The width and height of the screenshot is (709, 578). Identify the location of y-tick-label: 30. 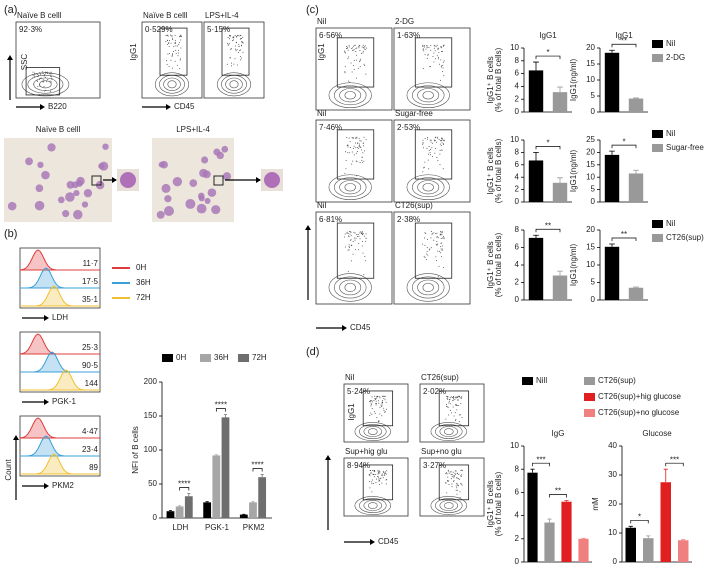
(612, 474).